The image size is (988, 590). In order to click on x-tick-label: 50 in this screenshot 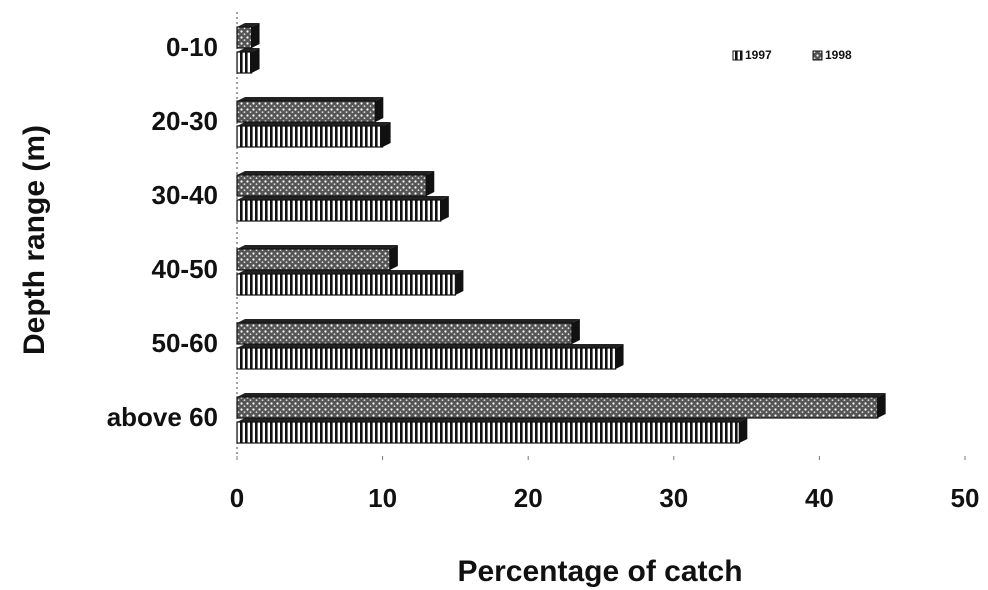, I will do `click(965, 498)`.